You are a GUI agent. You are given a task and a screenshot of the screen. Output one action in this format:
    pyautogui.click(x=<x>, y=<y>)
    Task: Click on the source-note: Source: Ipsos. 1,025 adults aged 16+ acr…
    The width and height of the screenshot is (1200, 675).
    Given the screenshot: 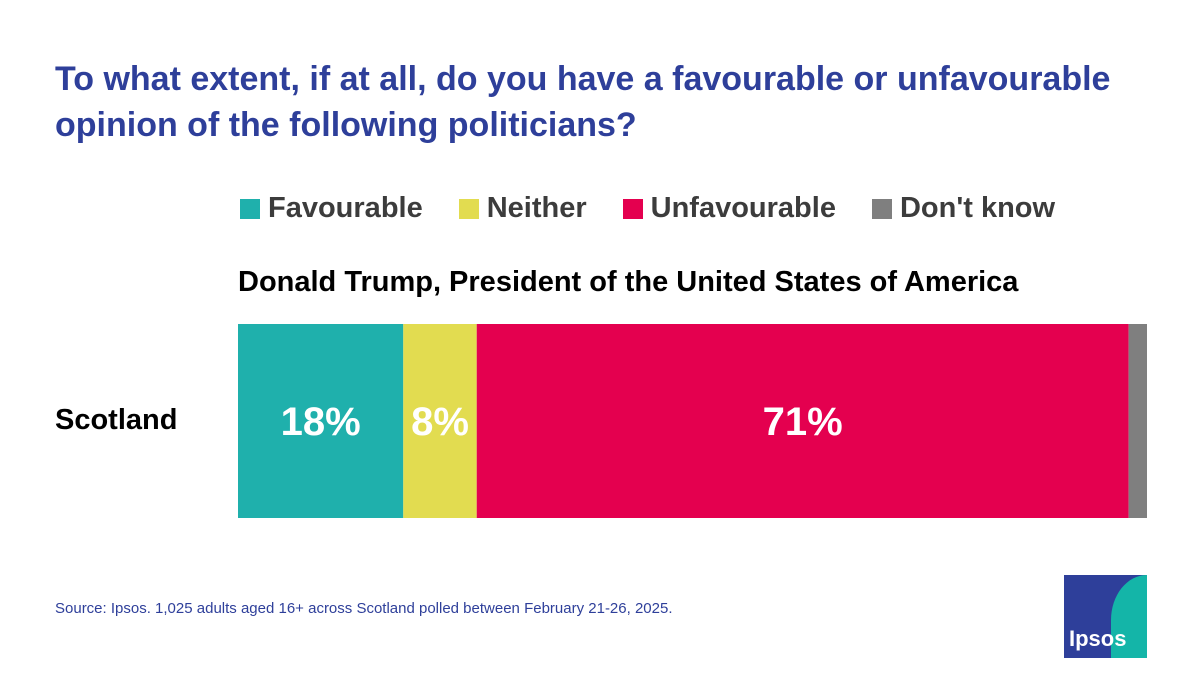 What is the action you would take?
    pyautogui.click(x=364, y=608)
    